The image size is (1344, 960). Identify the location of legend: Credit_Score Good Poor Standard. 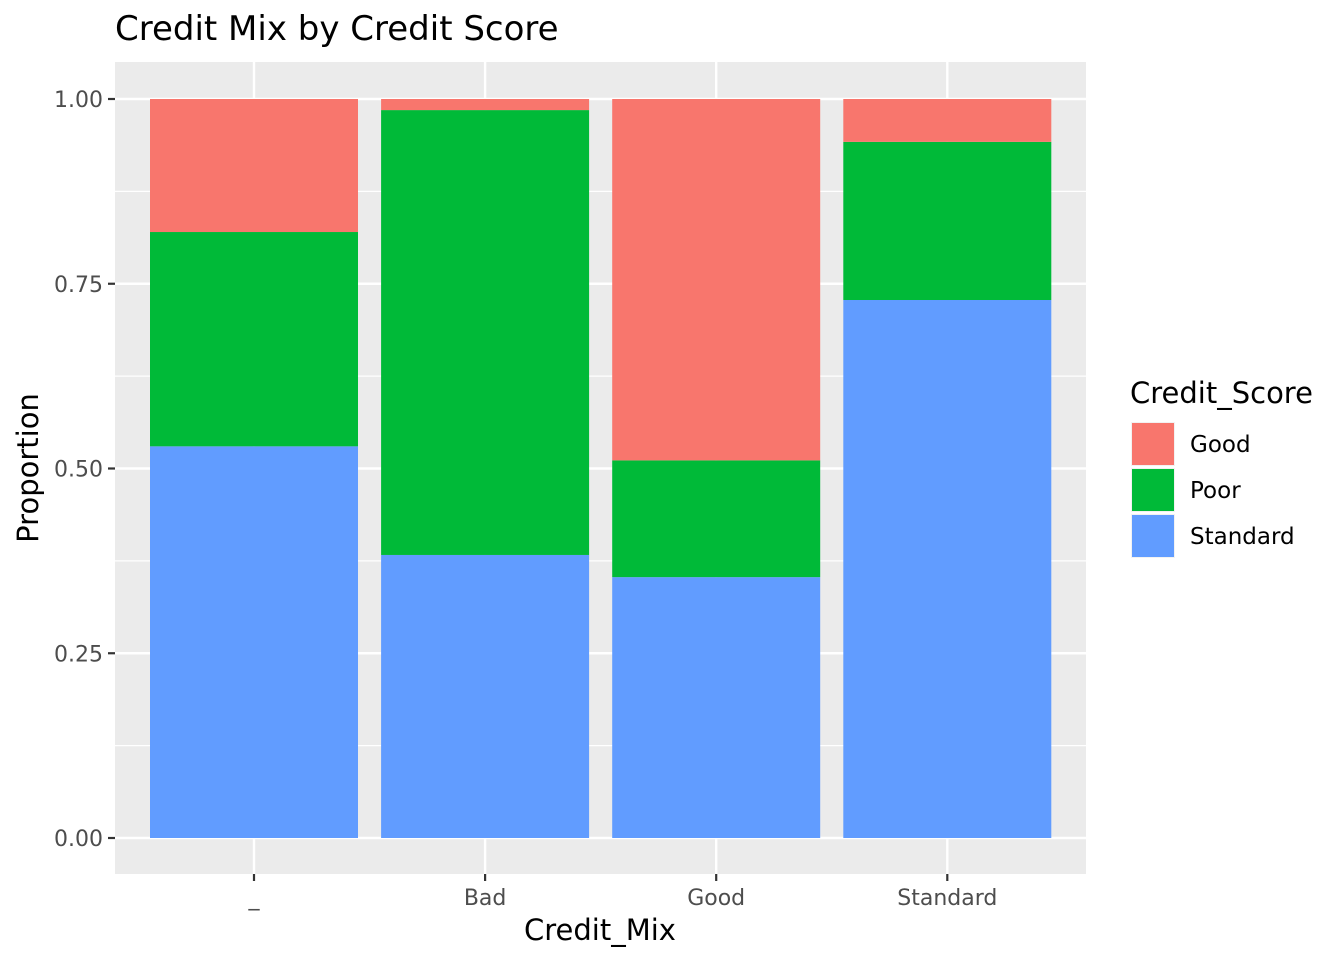
(1221, 467).